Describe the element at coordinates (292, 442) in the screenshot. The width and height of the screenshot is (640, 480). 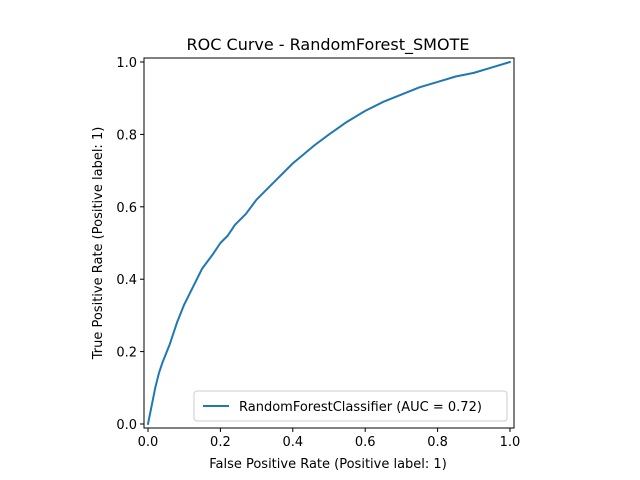
I see `x-tick-label: 0.4` at that location.